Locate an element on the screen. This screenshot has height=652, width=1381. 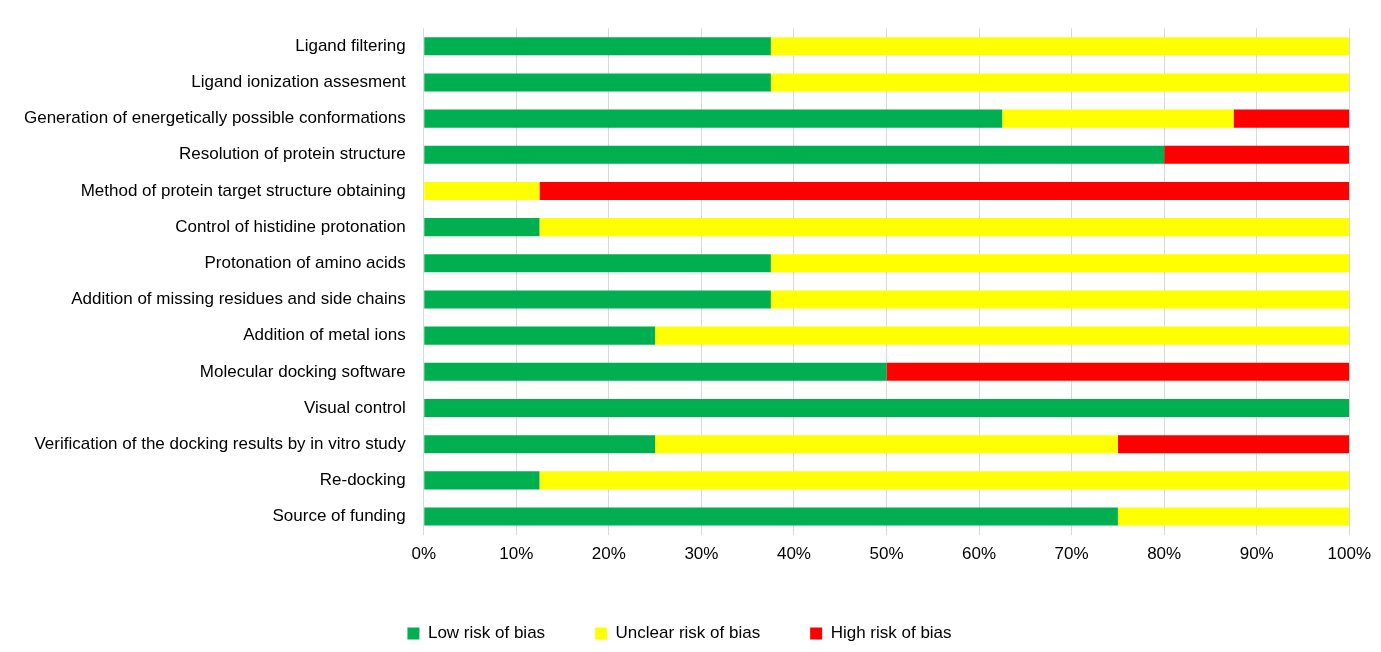
y-tick-label: Addition of metal ions is located at coordinates (324, 335).